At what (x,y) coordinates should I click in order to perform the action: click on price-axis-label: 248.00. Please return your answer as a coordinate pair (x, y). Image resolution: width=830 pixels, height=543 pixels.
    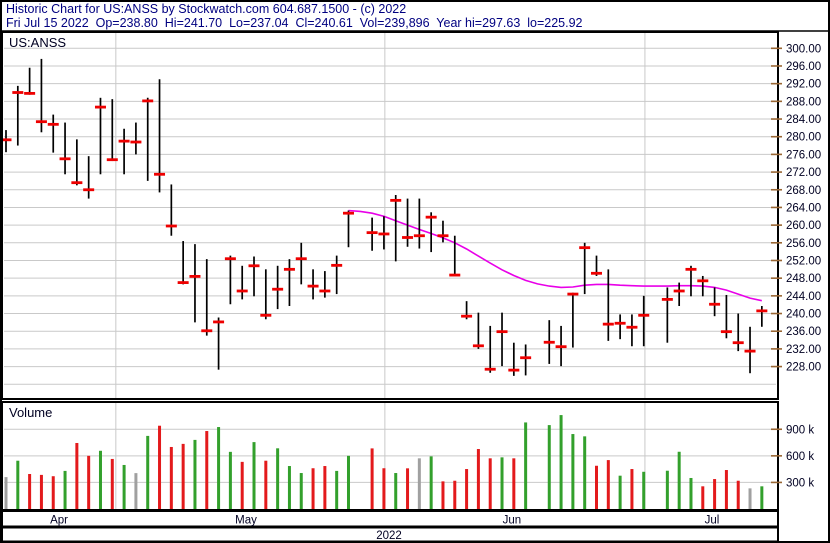
    Looking at the image, I should click on (803, 279).